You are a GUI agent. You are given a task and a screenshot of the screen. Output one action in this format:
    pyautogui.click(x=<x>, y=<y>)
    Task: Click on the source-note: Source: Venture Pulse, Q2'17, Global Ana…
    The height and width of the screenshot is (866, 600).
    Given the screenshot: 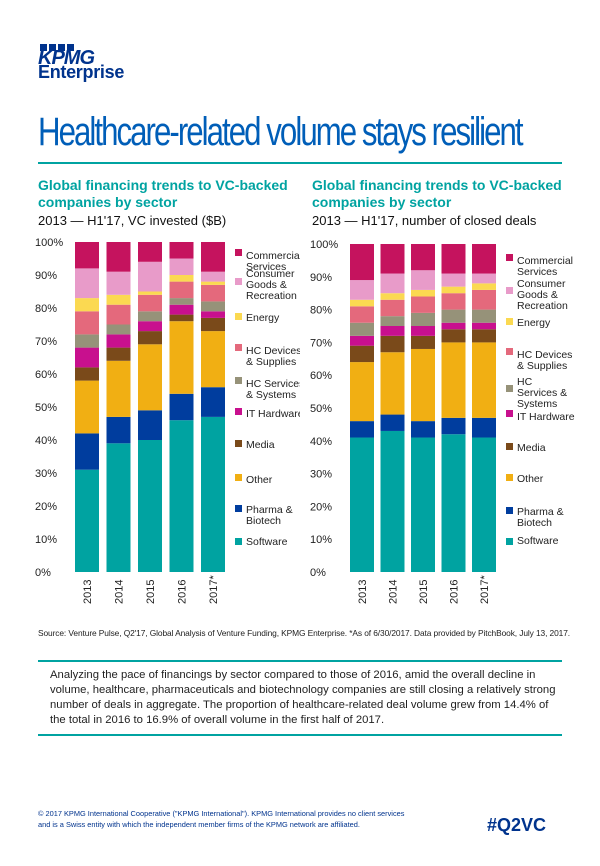 What is the action you would take?
    pyautogui.click(x=304, y=633)
    